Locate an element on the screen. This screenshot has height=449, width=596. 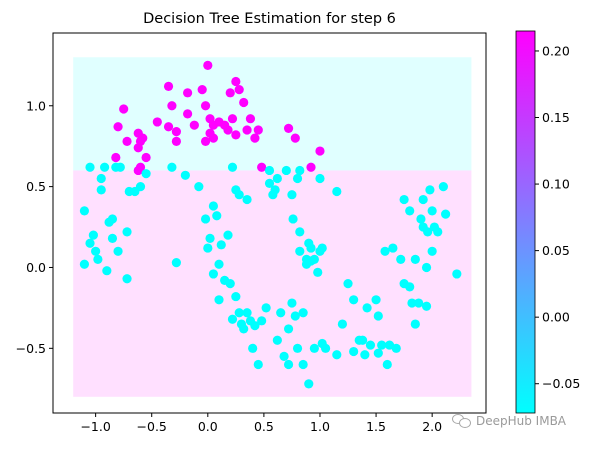
colorbar-tick-label: 0.05 is located at coordinates (556, 250).